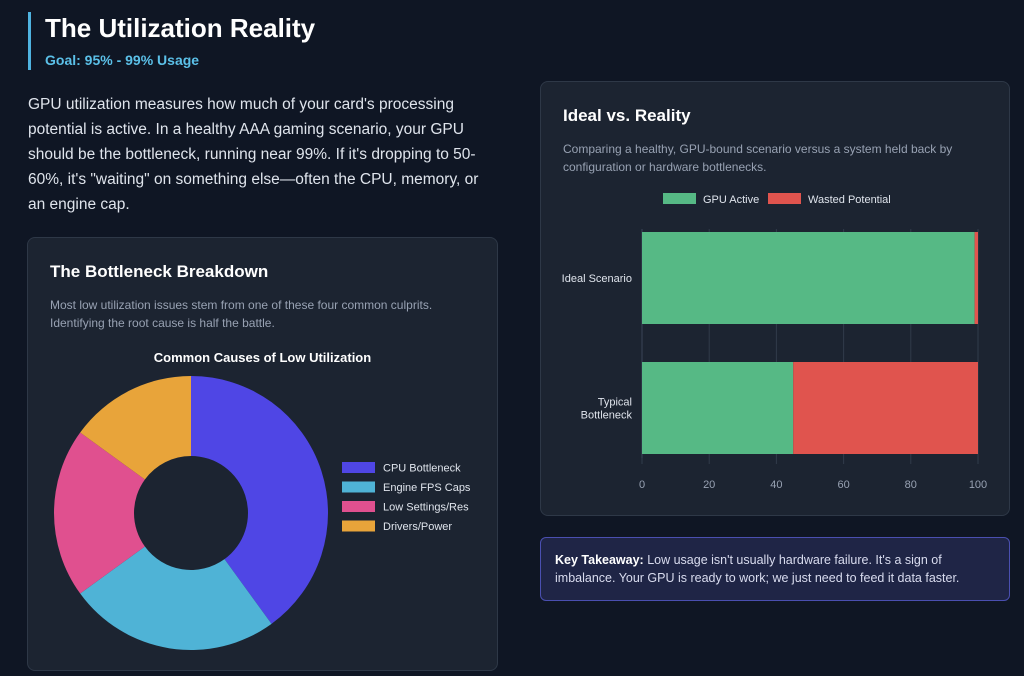  I want to click on x-tick-label: 20, so click(709, 485).